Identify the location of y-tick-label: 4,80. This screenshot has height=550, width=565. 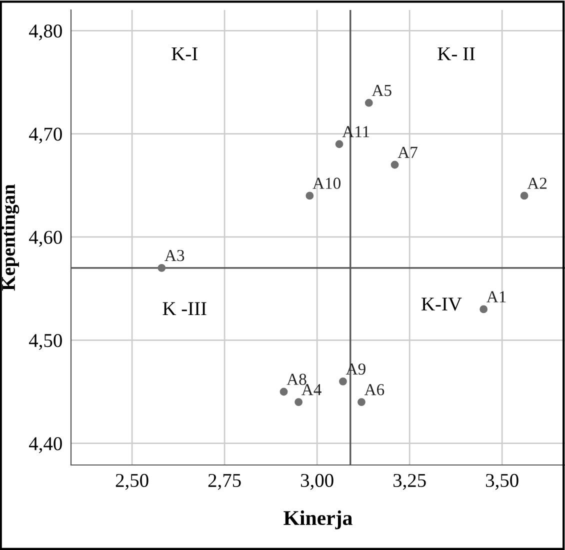
(45, 32).